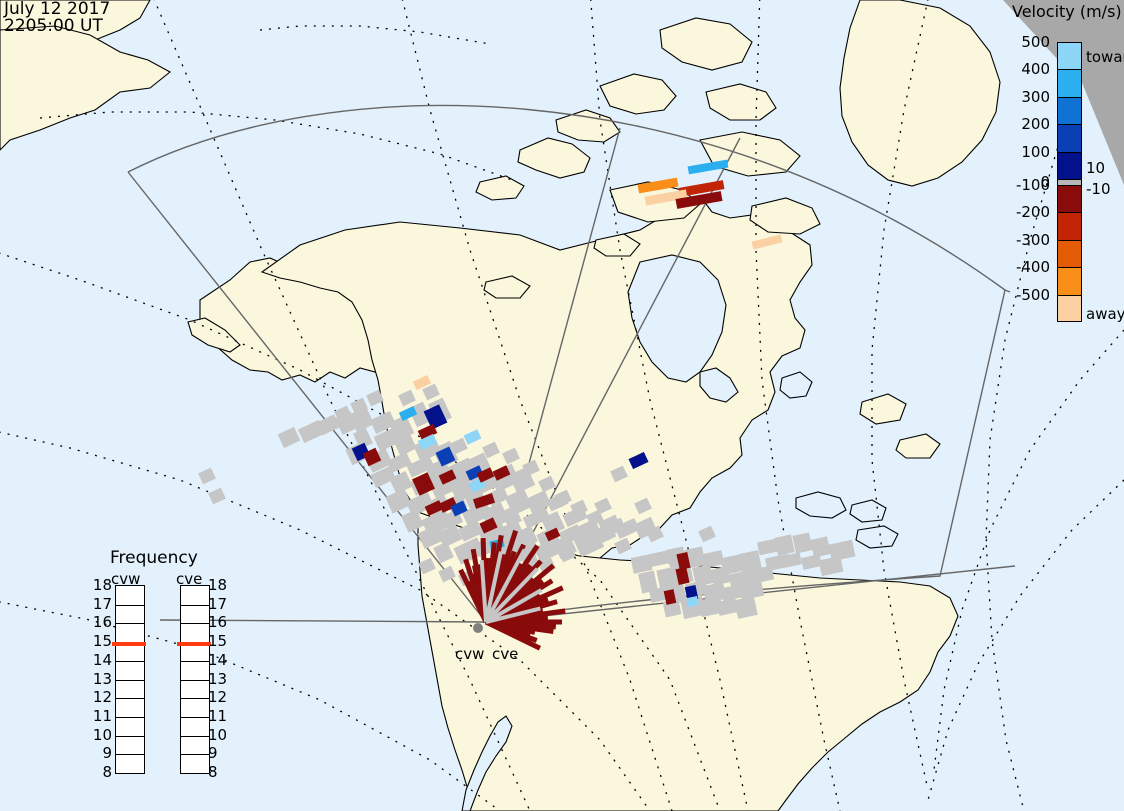 The width and height of the screenshot is (1124, 811). What do you see at coordinates (218, 641) in the screenshot?
I see `frequency-tick-label: 15` at bounding box center [218, 641].